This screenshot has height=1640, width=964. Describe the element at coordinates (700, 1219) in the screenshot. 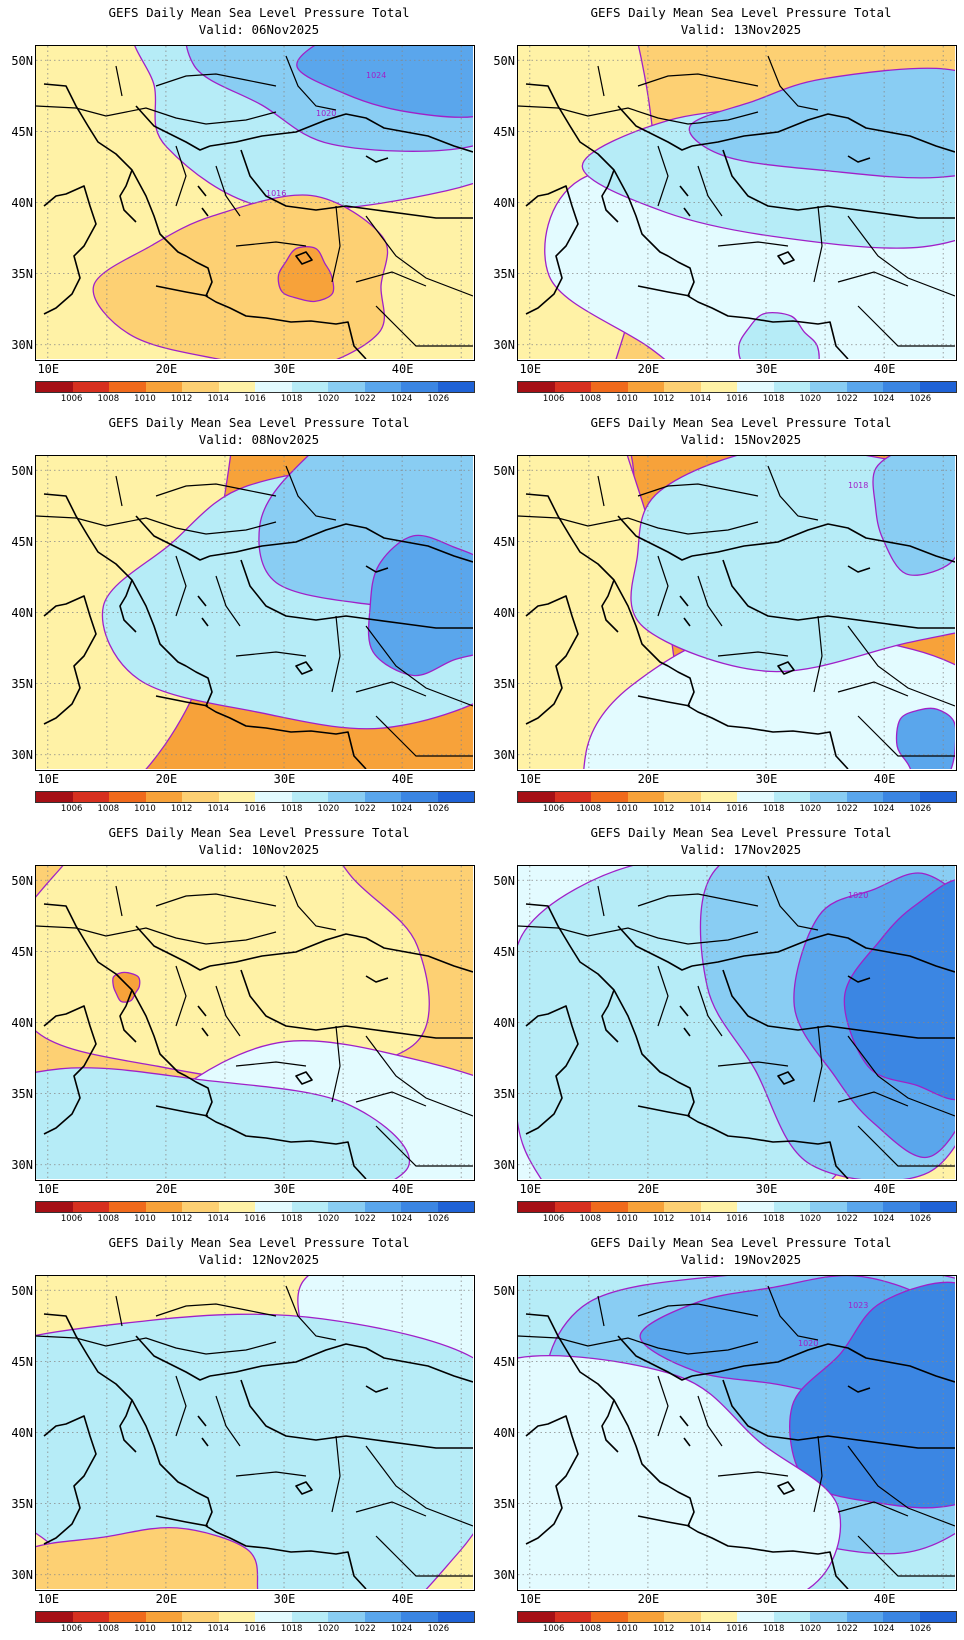

I see `colorbar-label: 1014` at that location.